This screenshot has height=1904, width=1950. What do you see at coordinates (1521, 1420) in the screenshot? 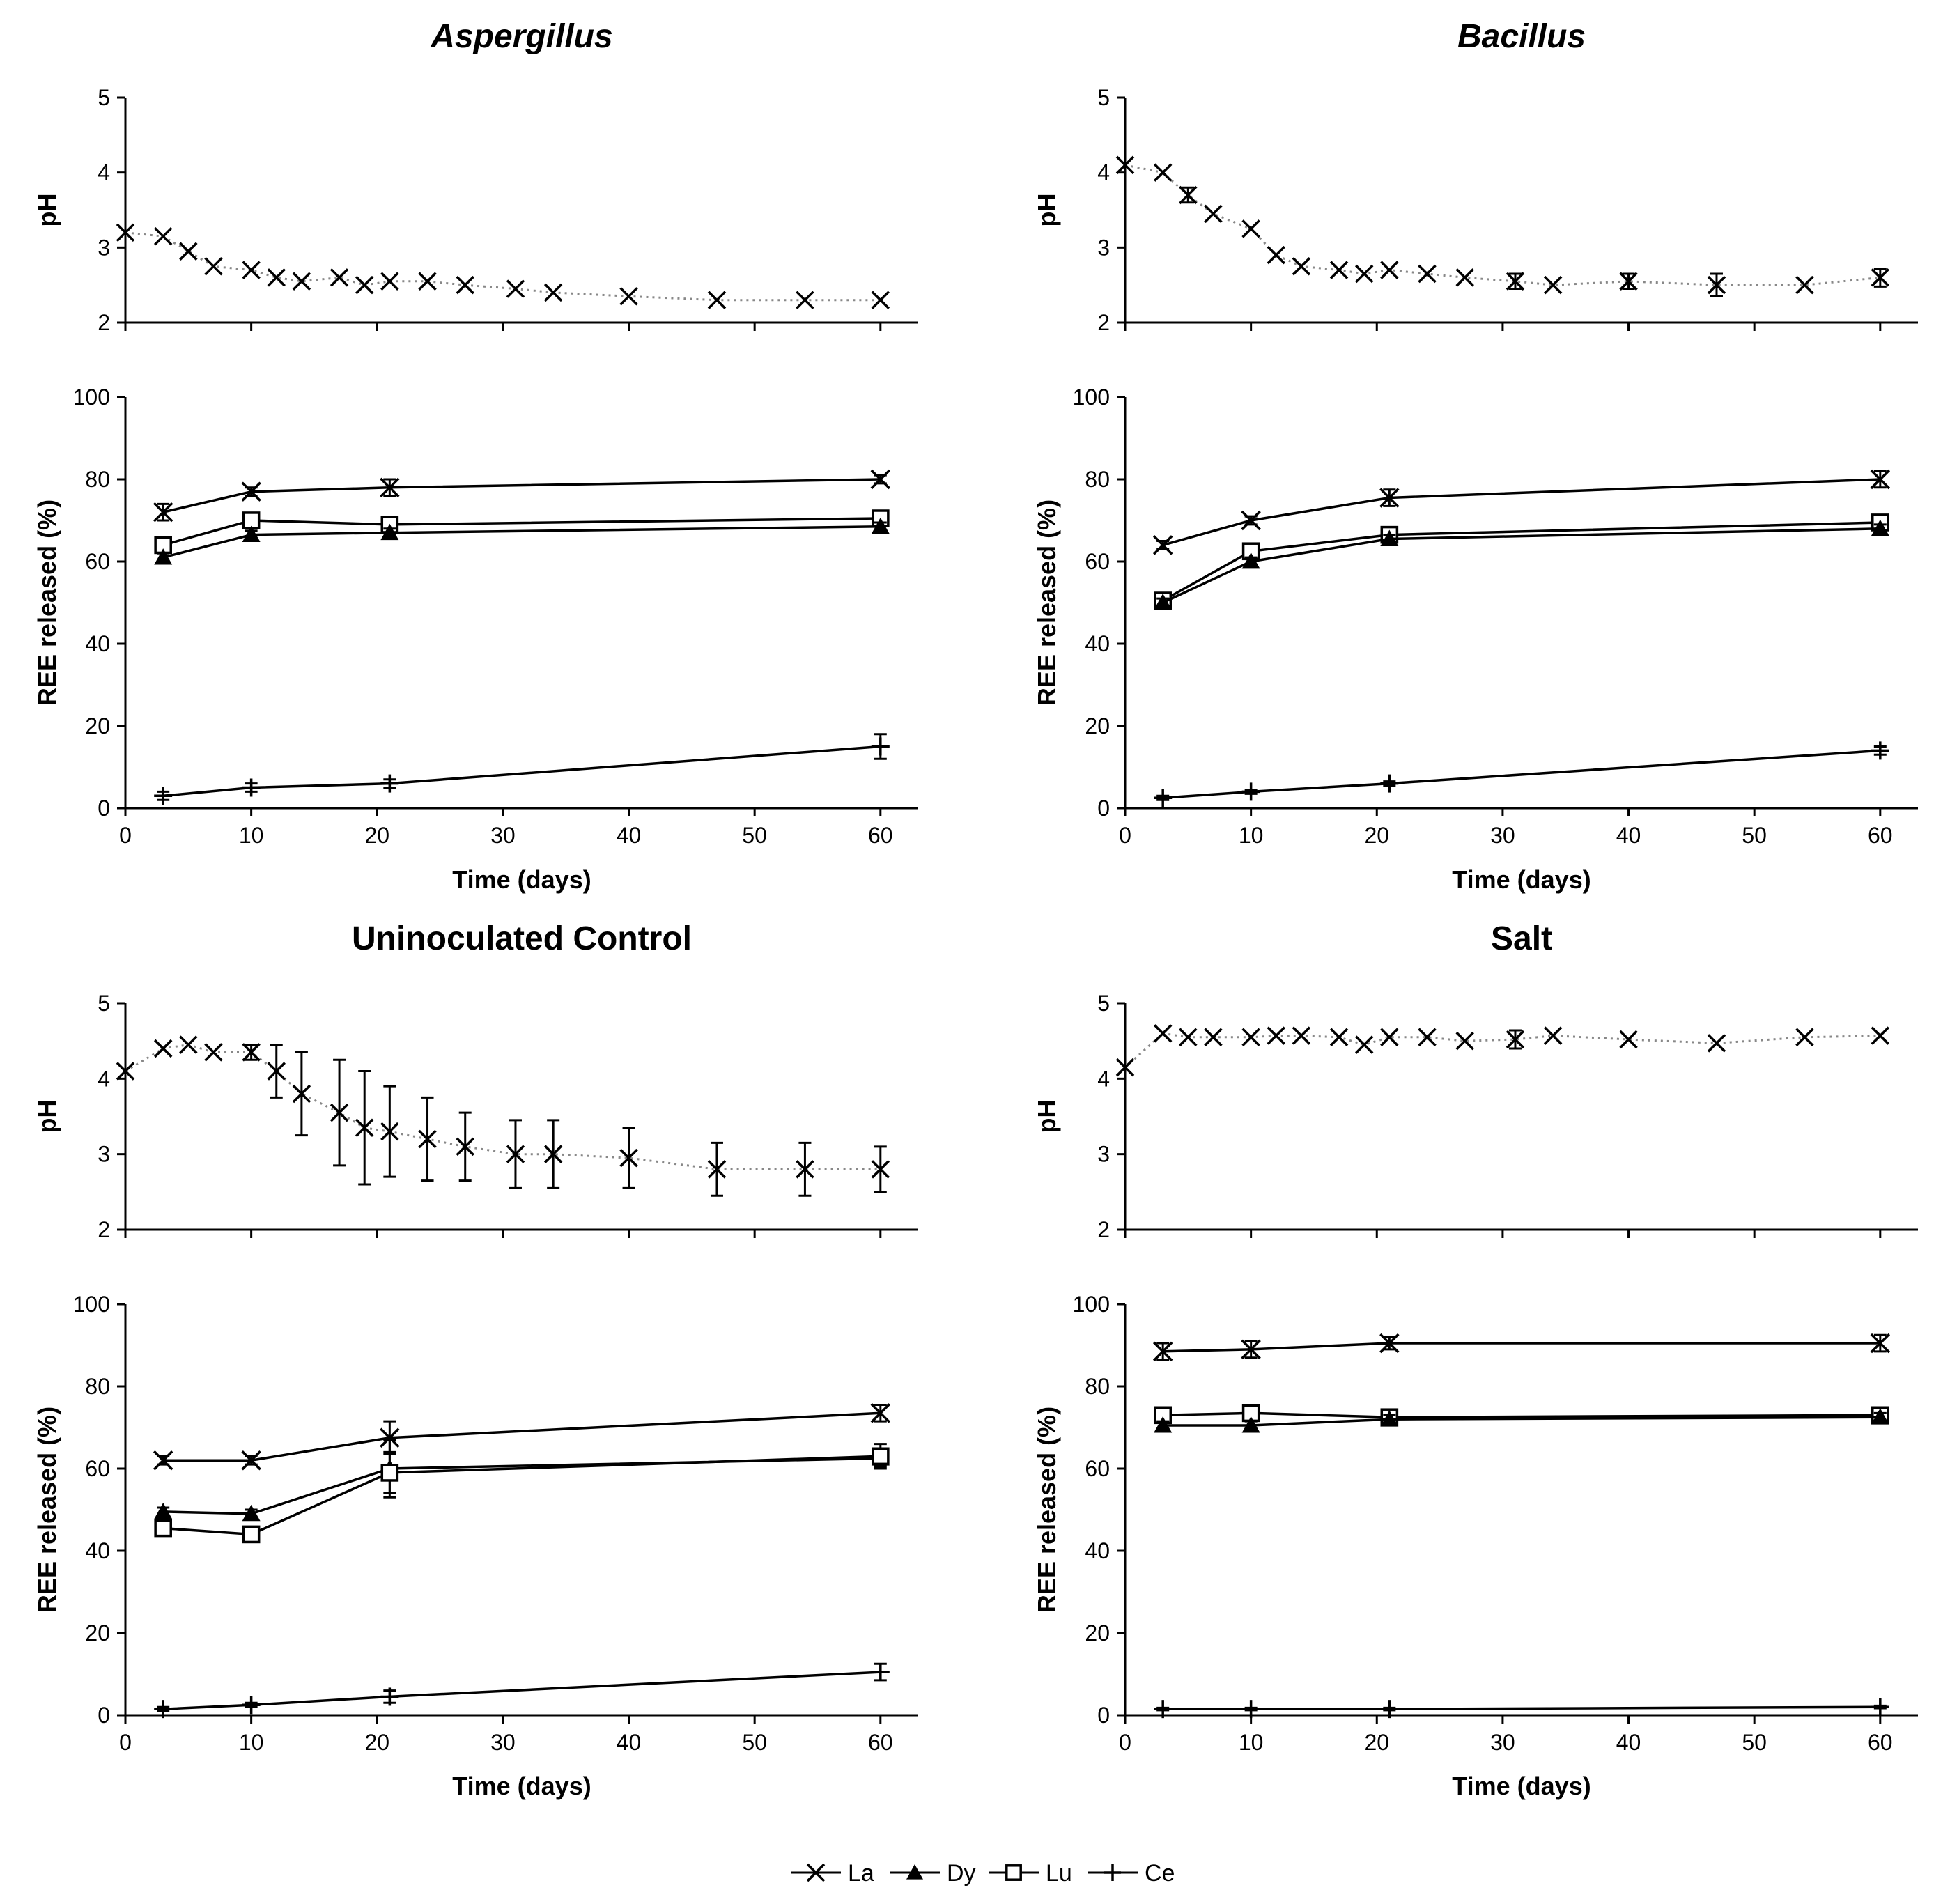
I see `series-dy` at bounding box center [1521, 1420].